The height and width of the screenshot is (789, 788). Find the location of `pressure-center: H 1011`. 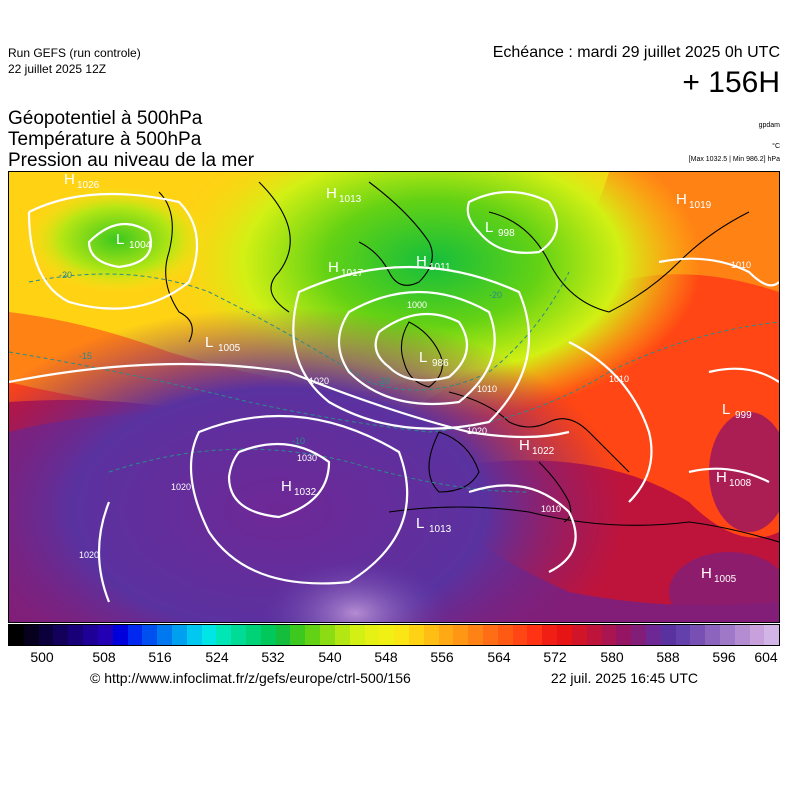

pressure-center: H 1011 is located at coordinates (433, 263).